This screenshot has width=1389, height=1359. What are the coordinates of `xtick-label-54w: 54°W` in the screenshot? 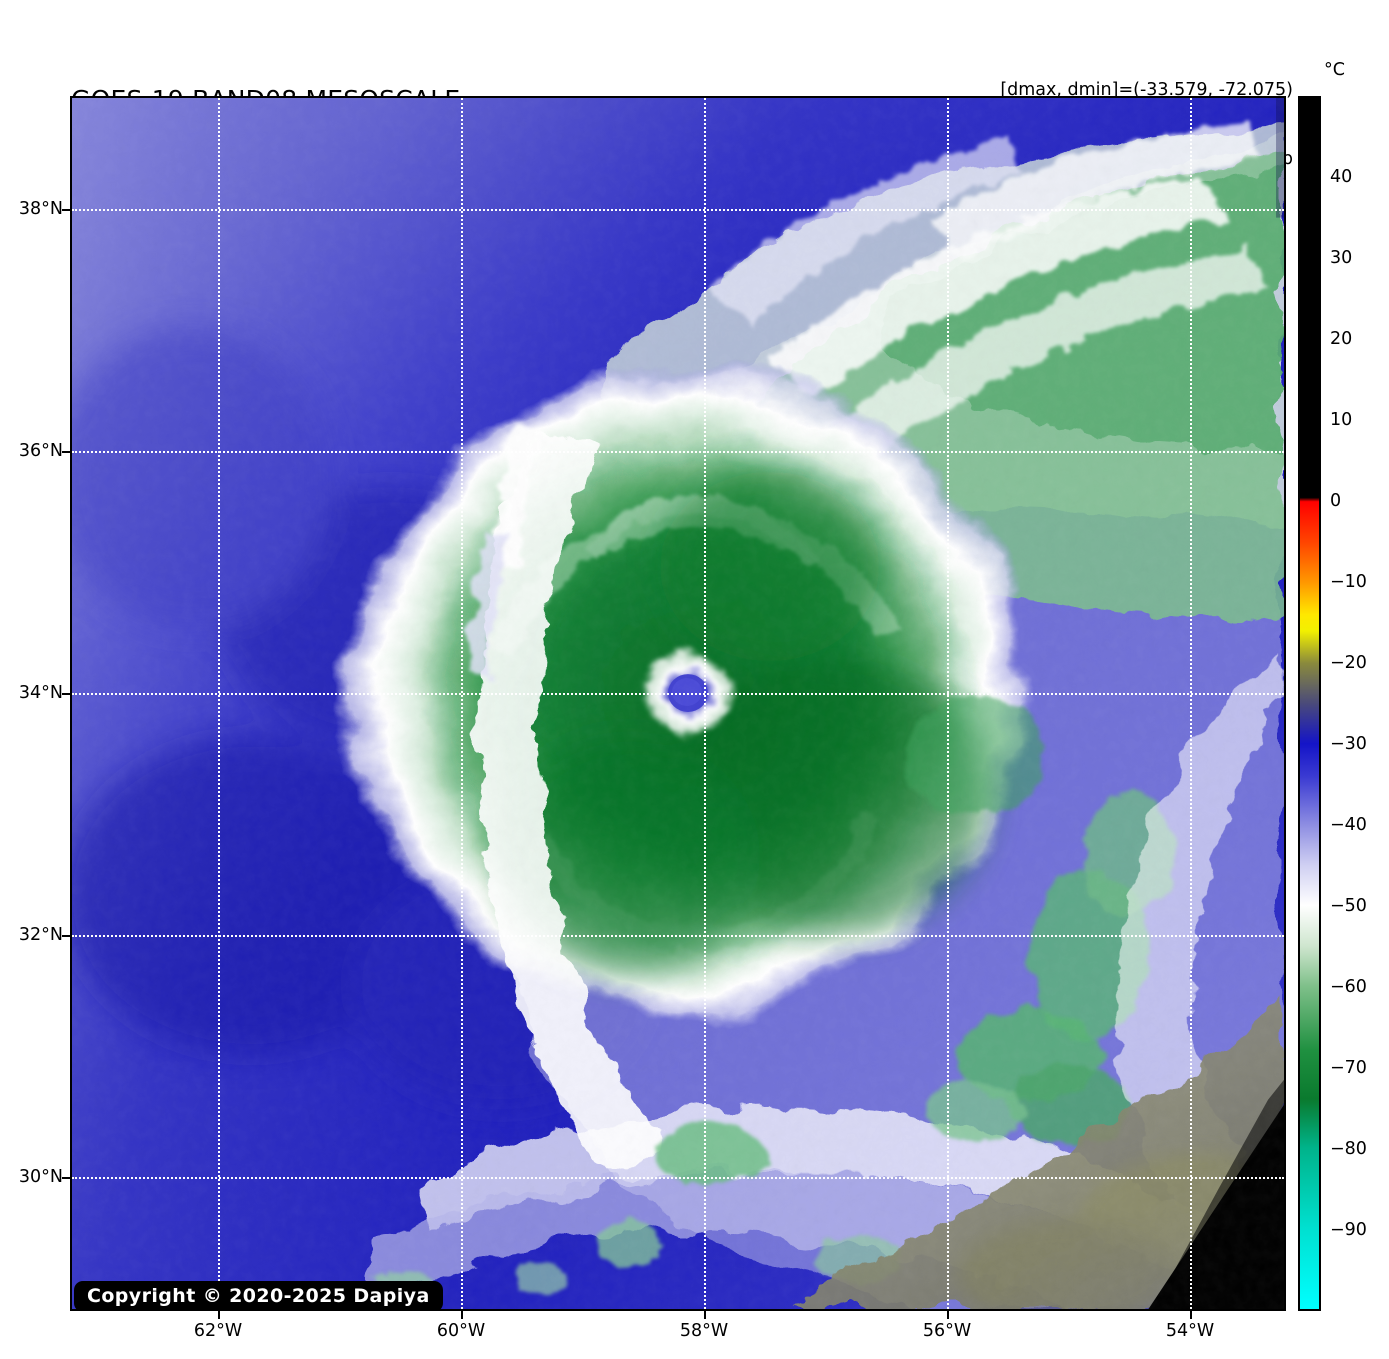 It's located at (1190, 1331).